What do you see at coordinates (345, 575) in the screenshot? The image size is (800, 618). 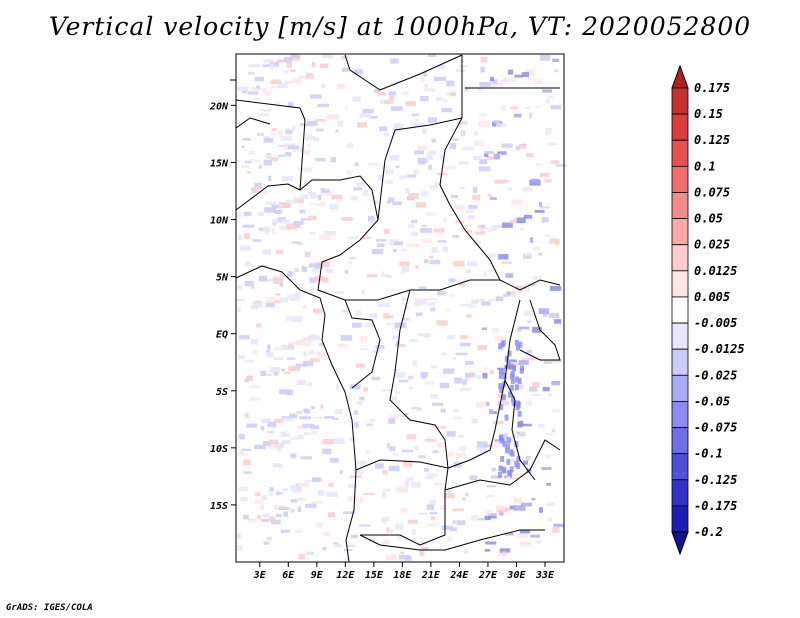 I see `x-tick-label: 12E` at bounding box center [345, 575].